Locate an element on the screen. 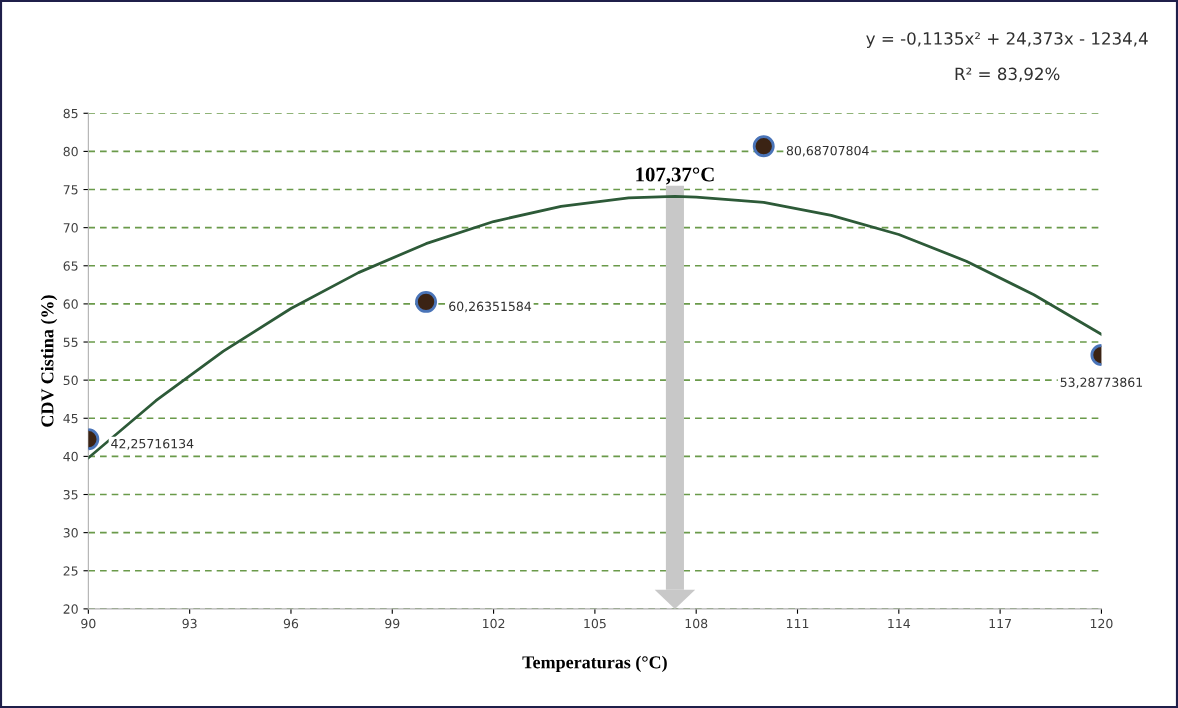  ref-line-label: 107,37°C is located at coordinates (675, 176).